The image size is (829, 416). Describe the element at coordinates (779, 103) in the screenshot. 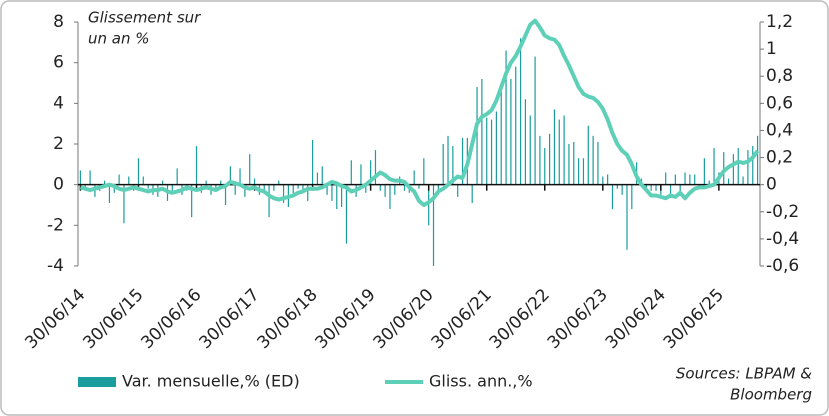

I see `y2-tick-label: 0,6` at that location.